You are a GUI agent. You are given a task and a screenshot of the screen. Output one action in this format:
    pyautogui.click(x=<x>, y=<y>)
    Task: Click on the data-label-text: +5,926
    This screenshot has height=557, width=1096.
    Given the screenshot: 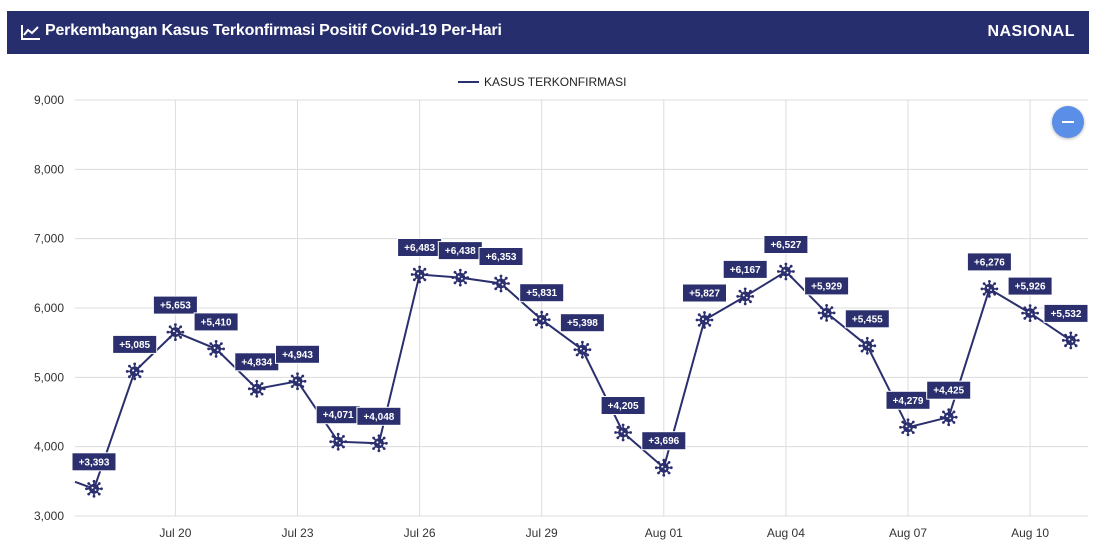 What is the action you would take?
    pyautogui.click(x=1030, y=287)
    